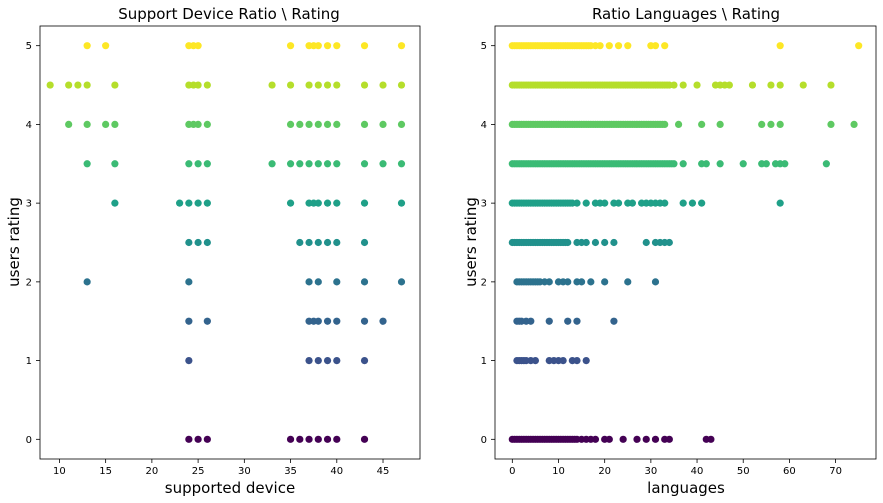  I want to click on x-axis-label: languages, so click(686, 488).